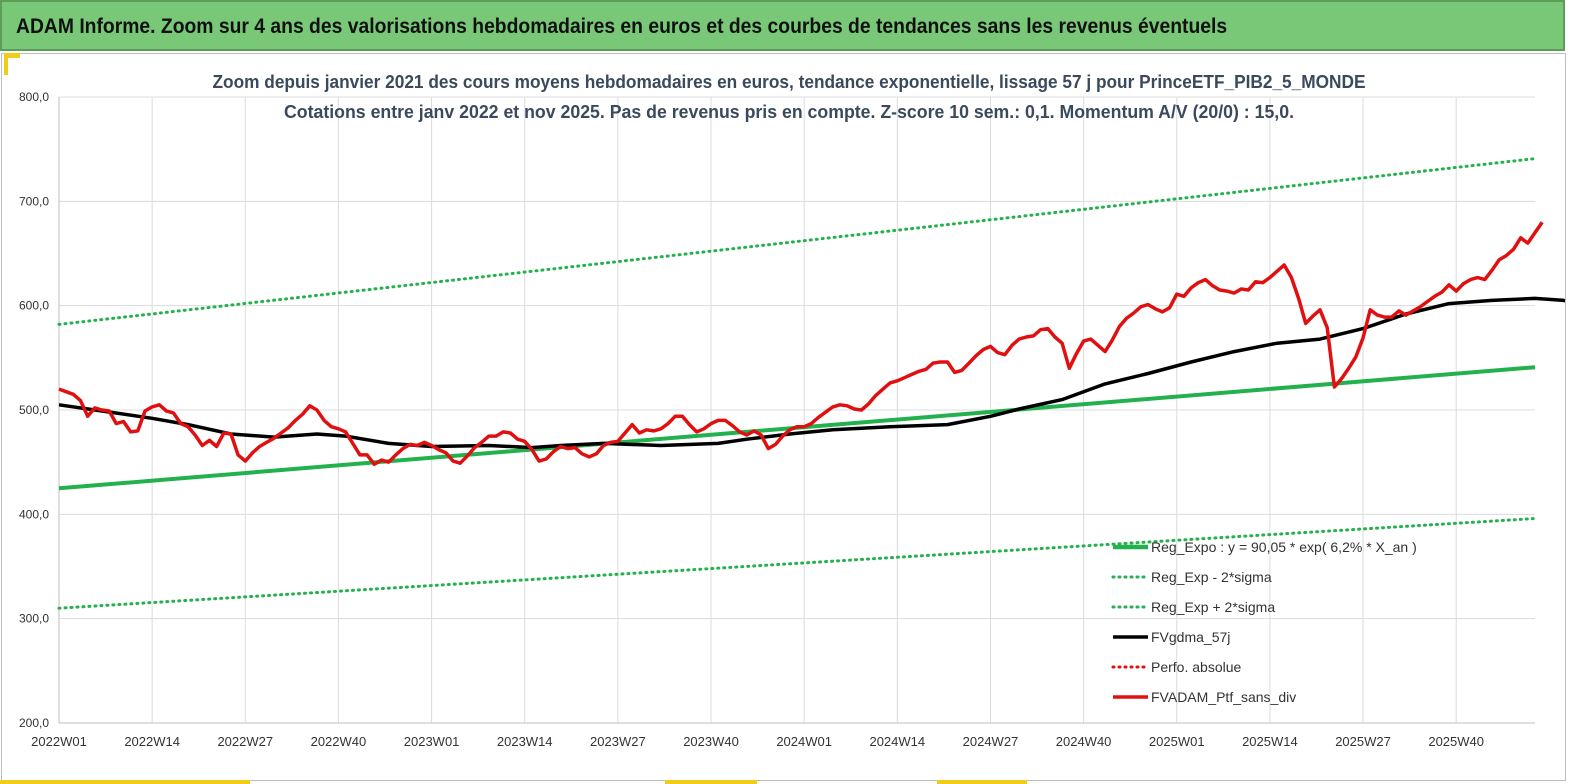 The image size is (1569, 784). What do you see at coordinates (12, 55) in the screenshot?
I see `accent-bar-top-left` at bounding box center [12, 55].